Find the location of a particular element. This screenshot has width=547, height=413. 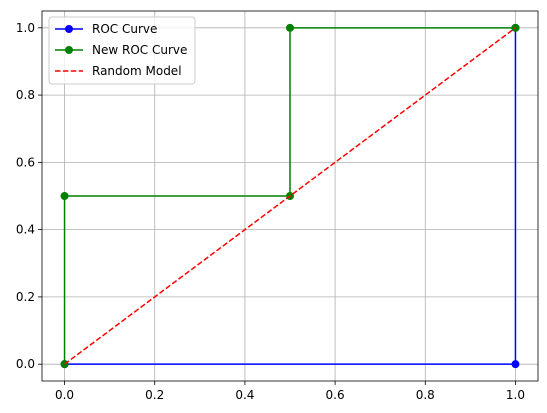

y-tick-label: 0.0 is located at coordinates (25, 364).